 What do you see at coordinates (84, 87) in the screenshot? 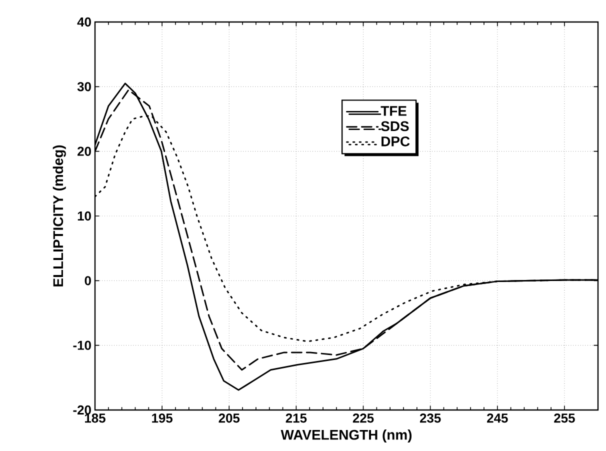
I see `y-tick-label: 30` at bounding box center [84, 87].